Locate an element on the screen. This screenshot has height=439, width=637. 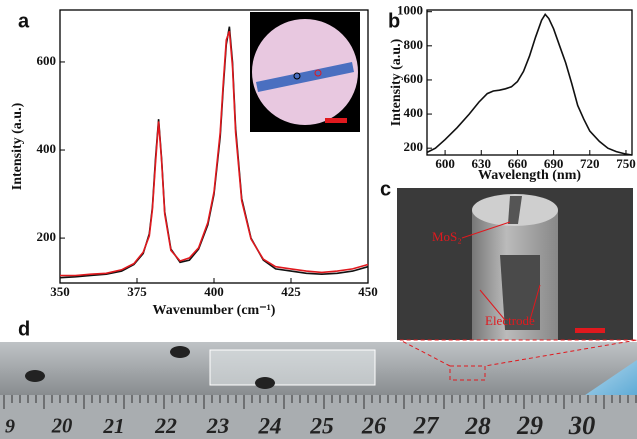
ruler-label: 25 is located at coordinates (321, 426).